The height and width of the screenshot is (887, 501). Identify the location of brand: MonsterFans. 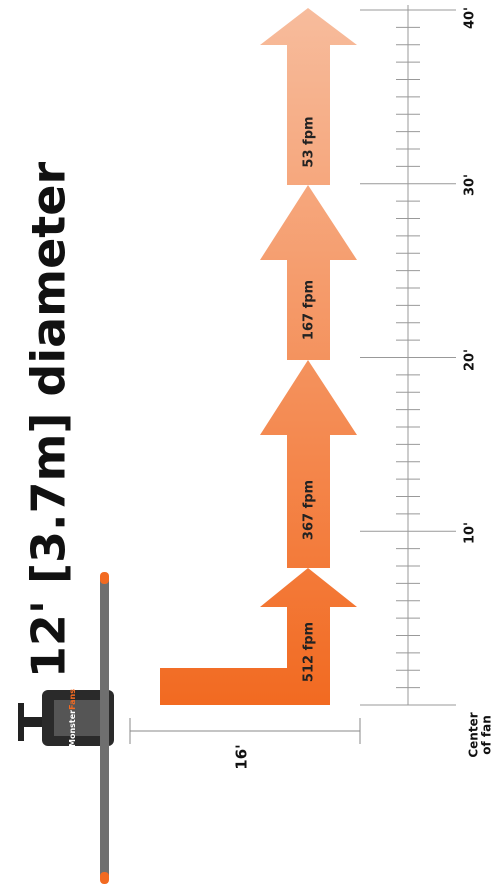
(72, 718).